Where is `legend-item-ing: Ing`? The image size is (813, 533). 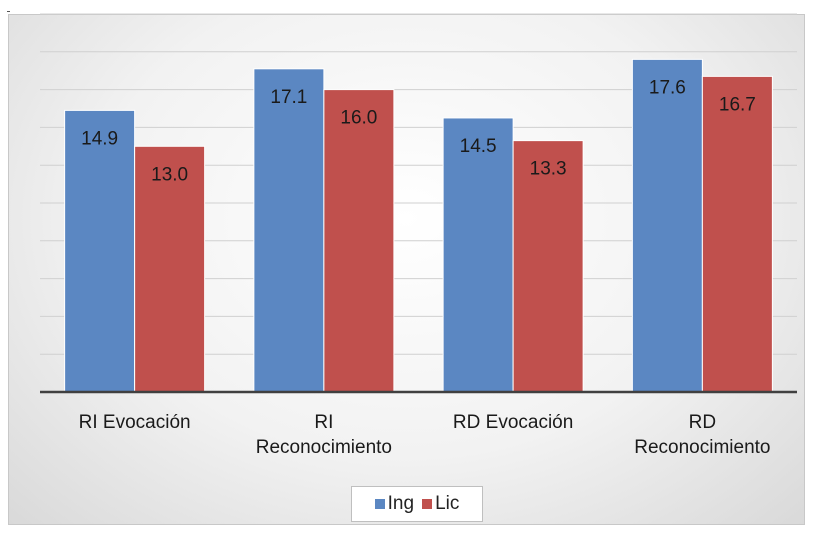 legend-item-ing: Ing is located at coordinates (394, 504).